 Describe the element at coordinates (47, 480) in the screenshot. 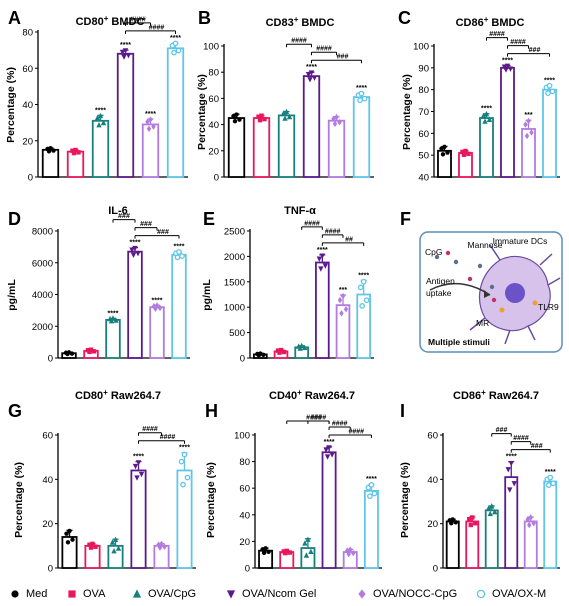

I see `y-tick-label-g: 40` at that location.